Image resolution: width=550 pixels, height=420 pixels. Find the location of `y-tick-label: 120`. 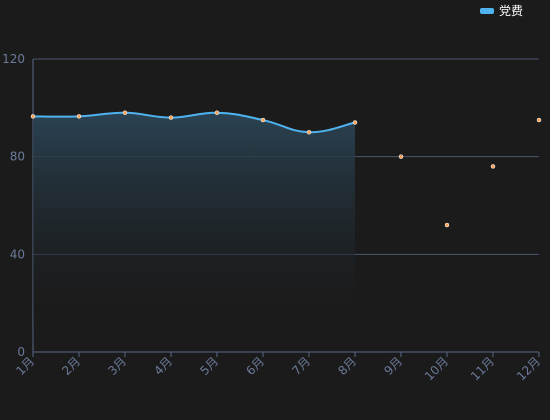

y-tick-label: 120 is located at coordinates (13, 59).